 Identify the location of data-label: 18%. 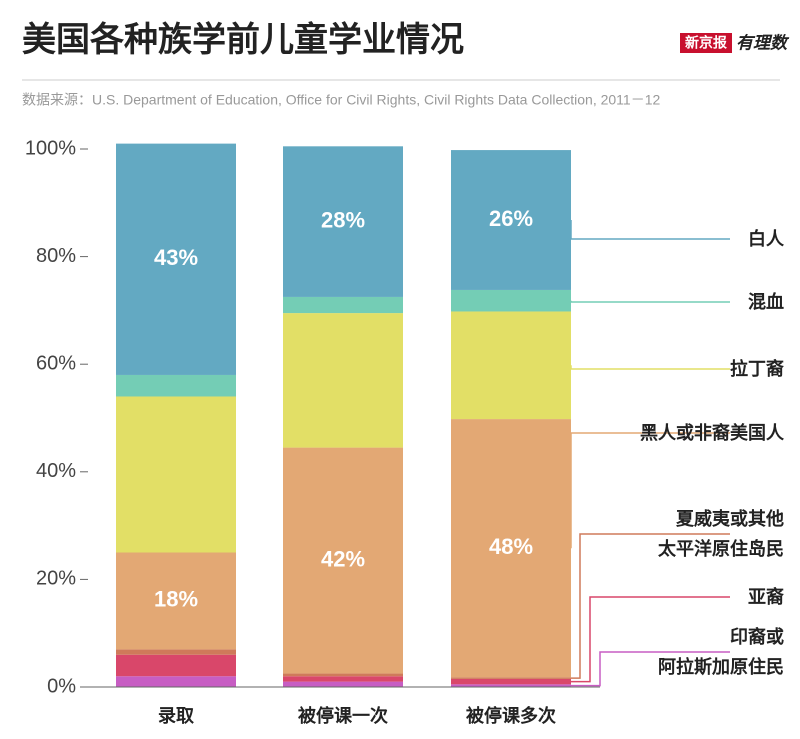
(176, 599).